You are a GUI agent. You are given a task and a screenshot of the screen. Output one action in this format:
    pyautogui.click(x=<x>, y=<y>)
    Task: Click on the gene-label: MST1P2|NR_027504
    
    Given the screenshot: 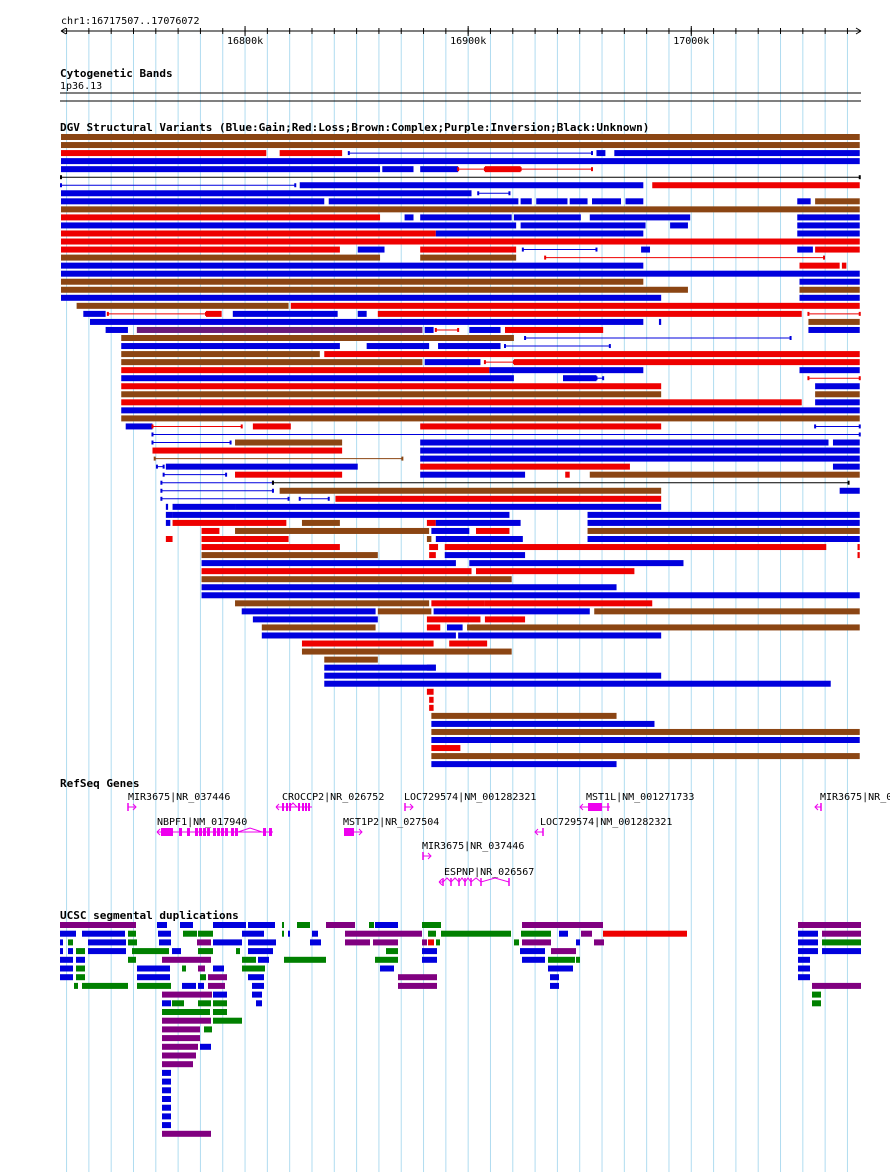 What is the action you would take?
    pyautogui.click(x=391, y=822)
    